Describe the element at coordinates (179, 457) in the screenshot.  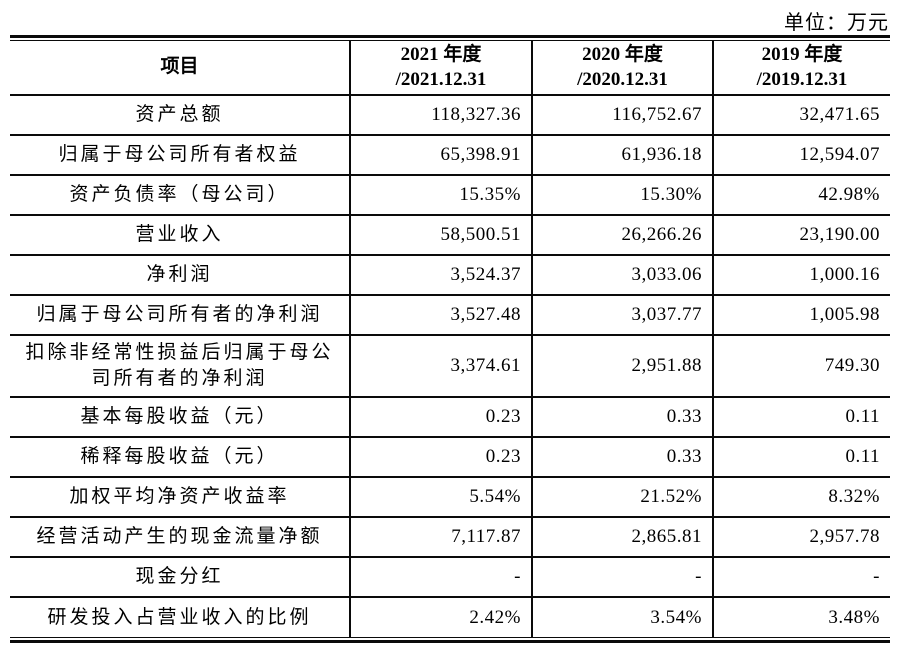
I see `row-label: 稀释每股收益（元）` at that location.